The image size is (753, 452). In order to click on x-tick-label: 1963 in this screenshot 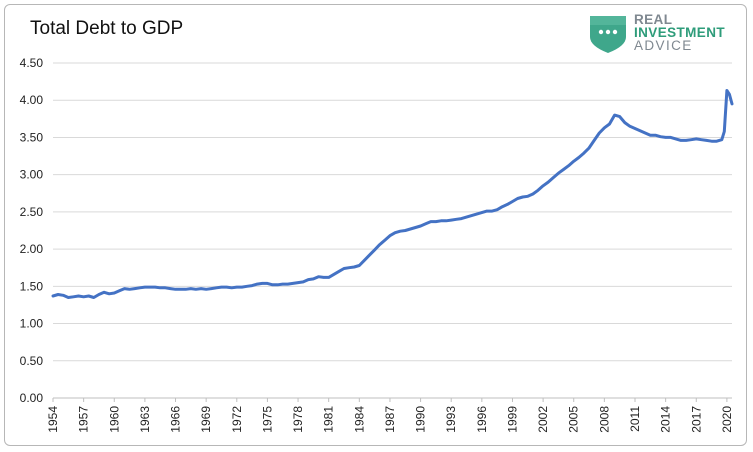, I will do `click(145, 419)`.